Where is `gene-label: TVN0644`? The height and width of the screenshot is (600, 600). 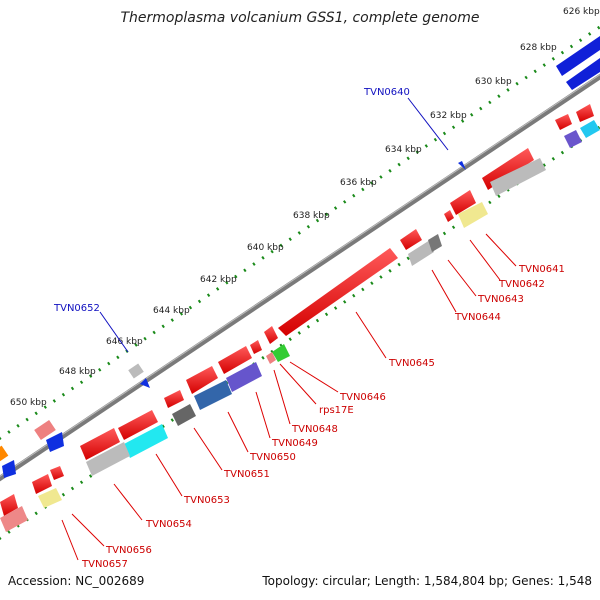
gene-label: TVN0644 is located at coordinates (477, 317).